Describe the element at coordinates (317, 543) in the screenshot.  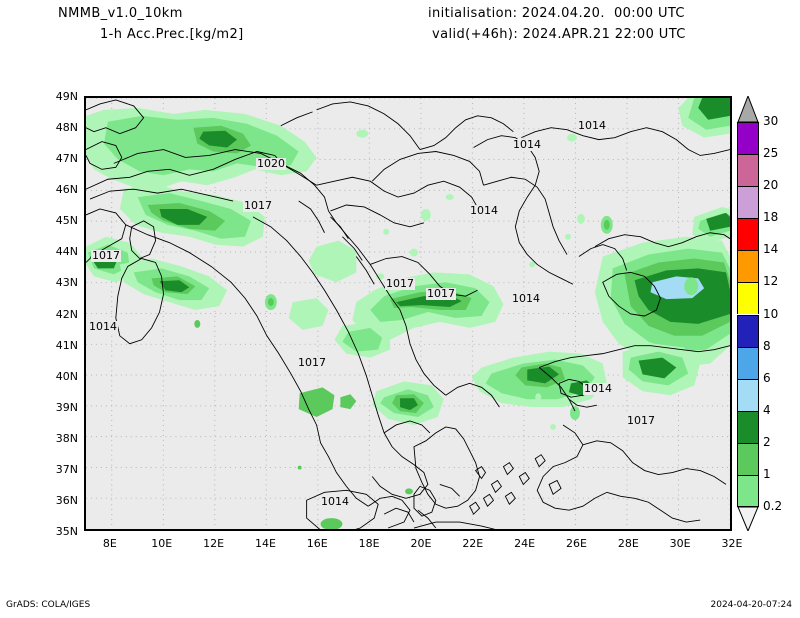
I see `lon-tick-label: 16E` at that location.